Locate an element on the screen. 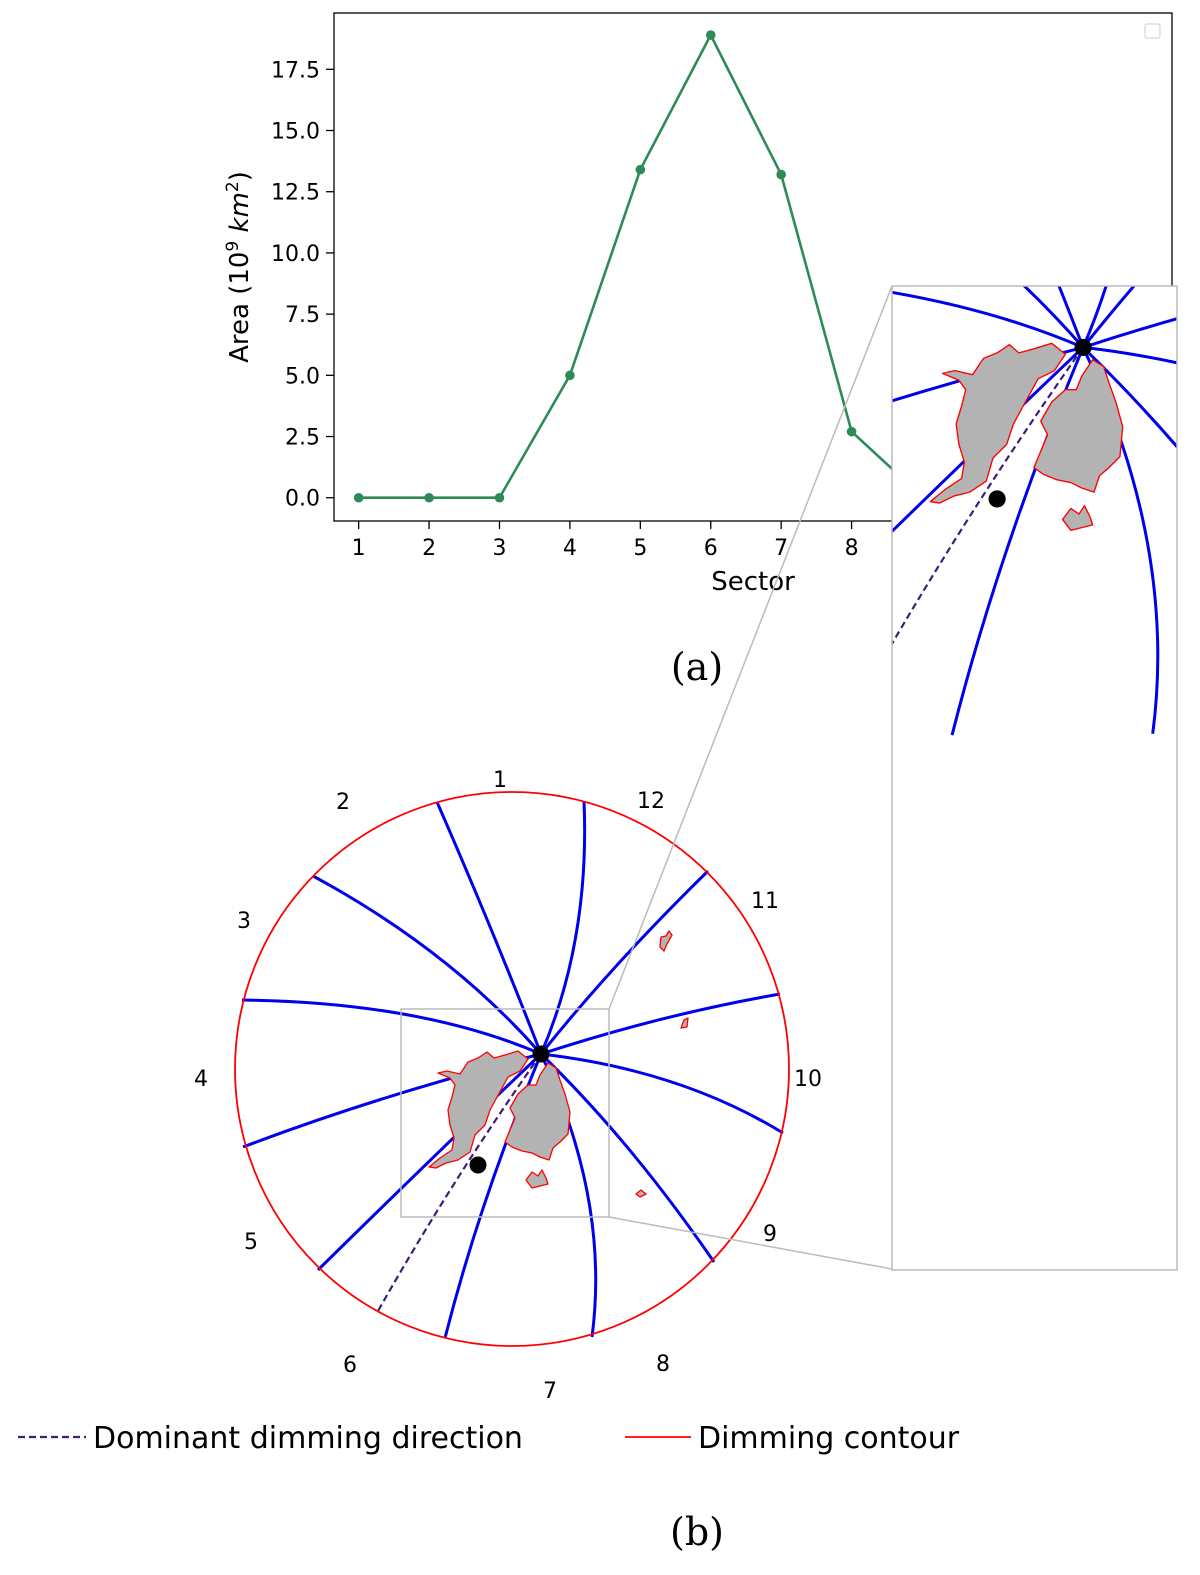  x-tick-label: 1 is located at coordinates (359, 548).